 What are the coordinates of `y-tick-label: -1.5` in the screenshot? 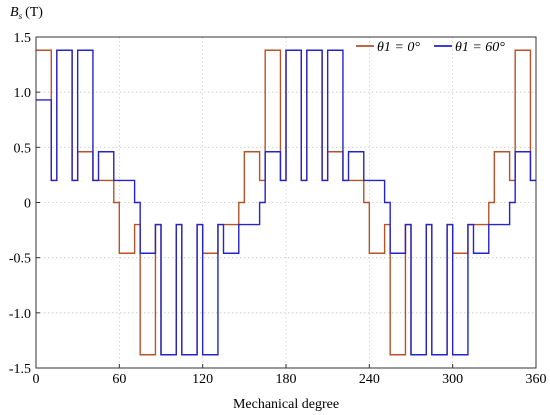 It's located at (20, 369).